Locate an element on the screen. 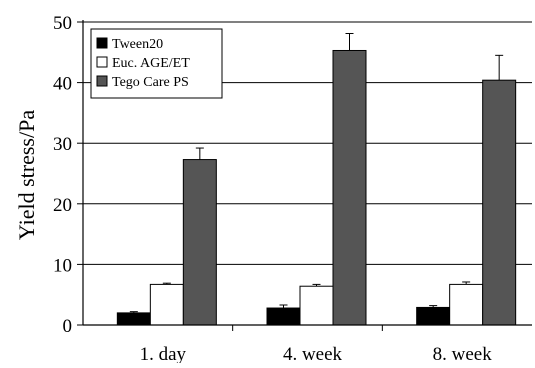 The width and height of the screenshot is (535, 368). y-tick-label: 10 is located at coordinates (62, 265).